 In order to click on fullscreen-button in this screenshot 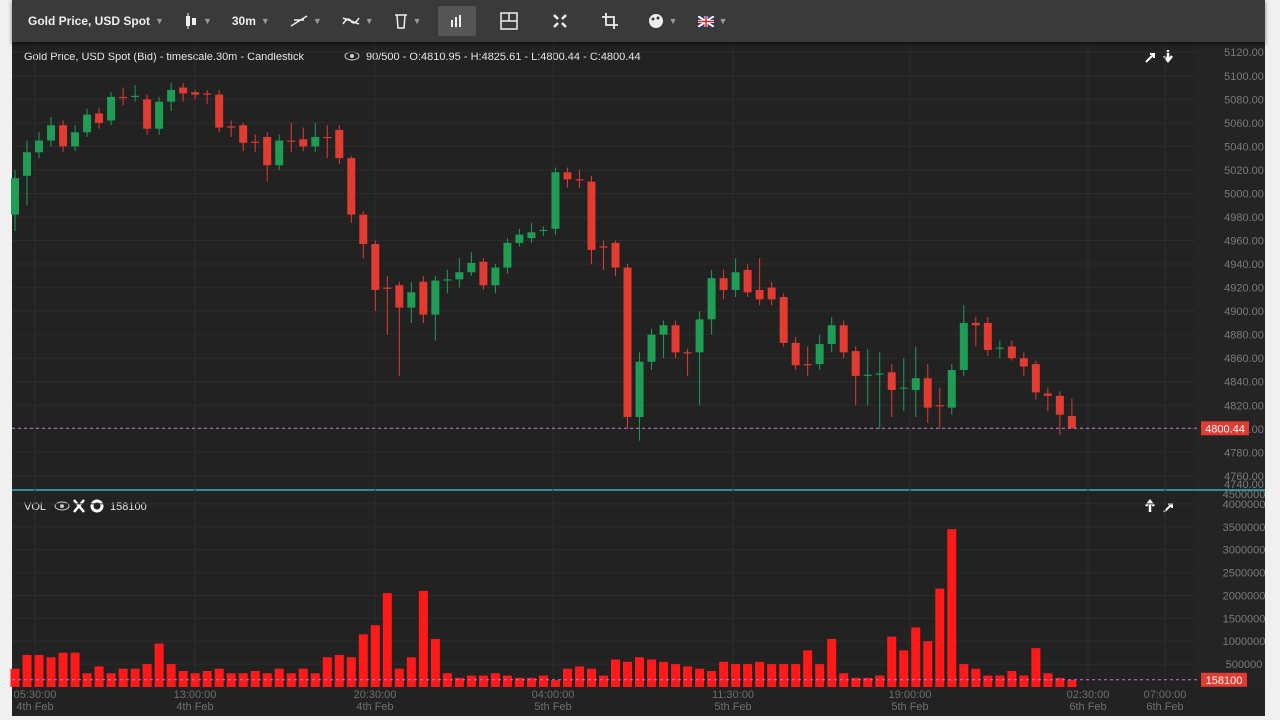, I will do `click(560, 21)`.